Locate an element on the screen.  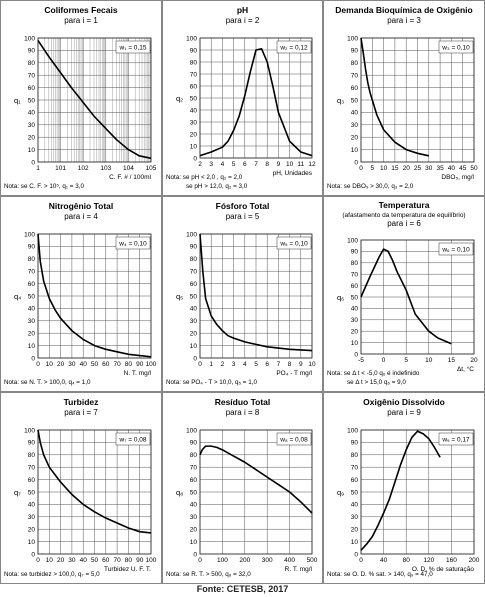
x-tick-label: 45 is located at coordinates (463, 168).